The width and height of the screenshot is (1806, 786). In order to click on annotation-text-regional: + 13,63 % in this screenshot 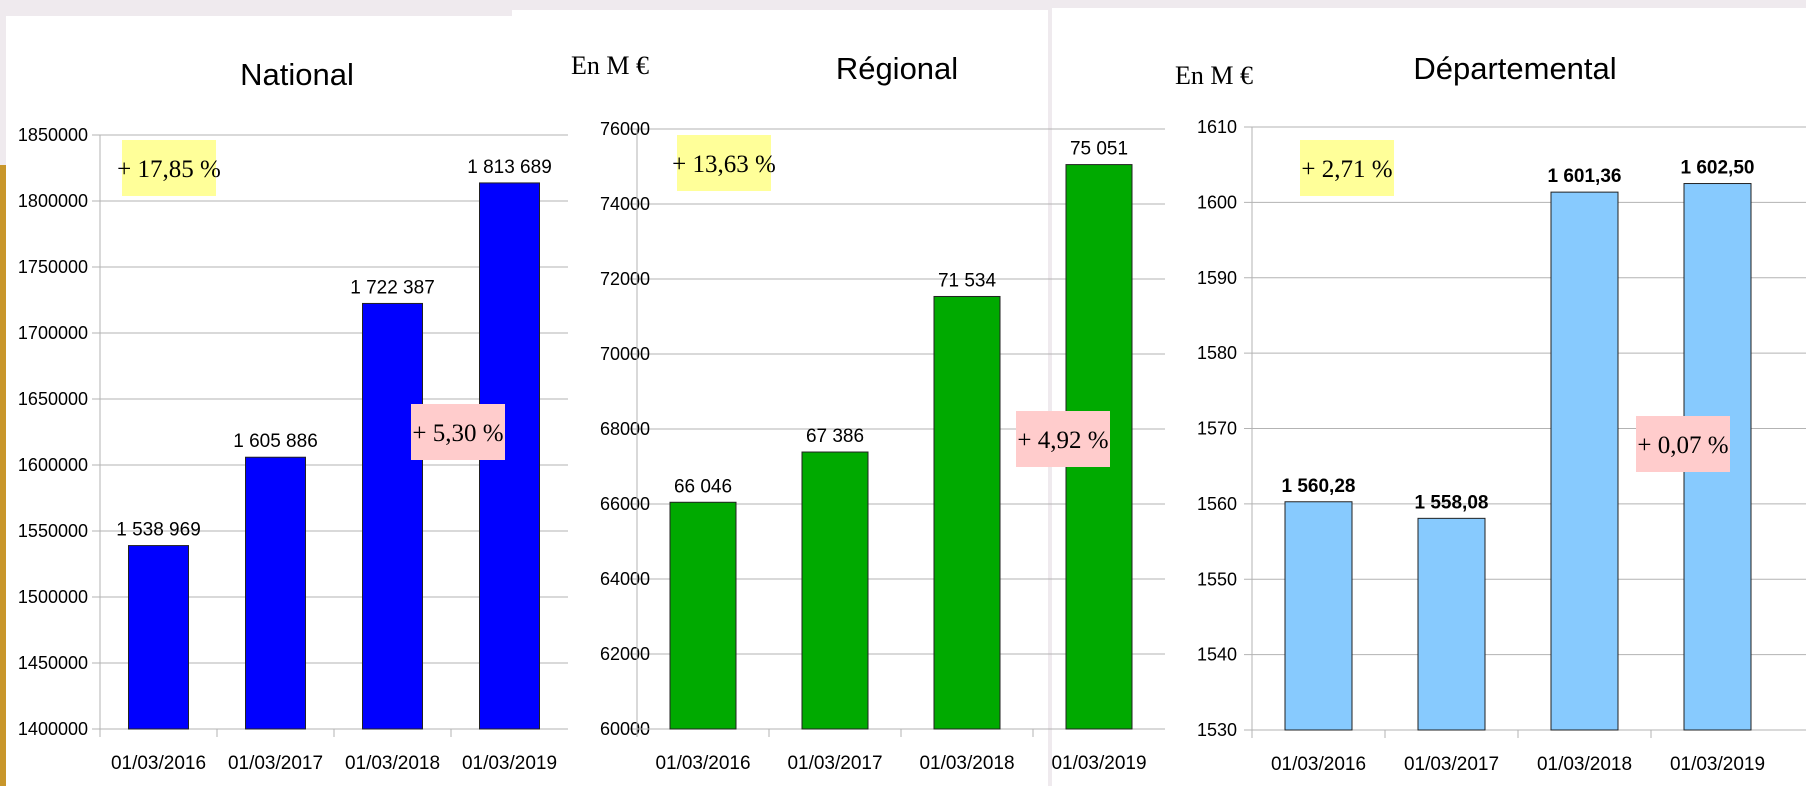, I will do `click(724, 164)`.